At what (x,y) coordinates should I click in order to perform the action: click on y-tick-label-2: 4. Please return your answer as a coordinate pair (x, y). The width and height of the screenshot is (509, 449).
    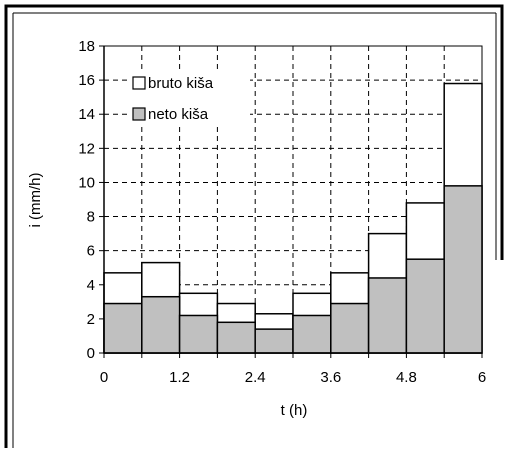
    Looking at the image, I should click on (91, 285).